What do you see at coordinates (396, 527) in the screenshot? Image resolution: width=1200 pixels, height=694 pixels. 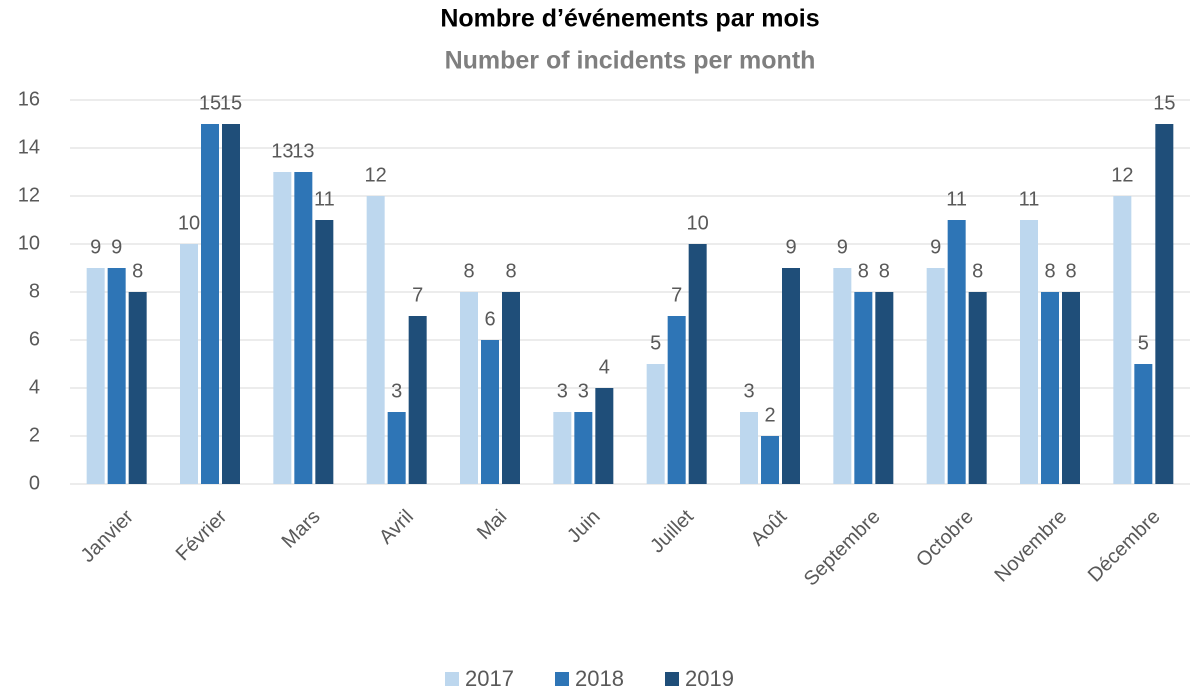 I see `x-tick-label: Avril` at bounding box center [396, 527].